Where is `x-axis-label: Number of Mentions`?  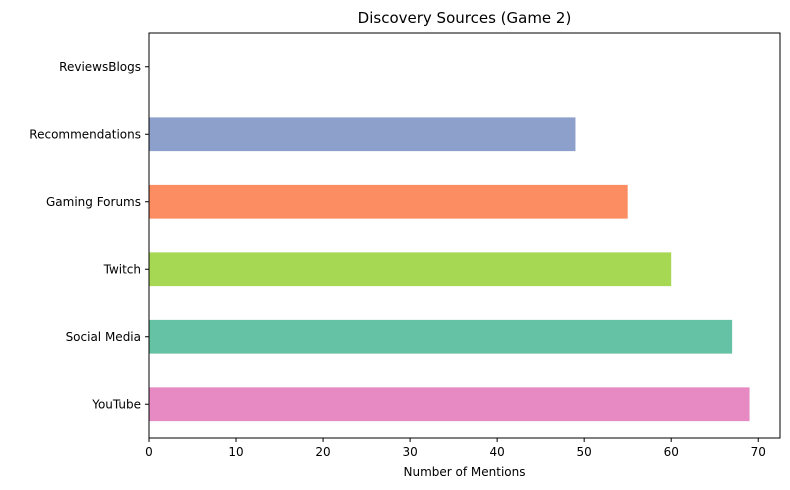
x-axis-label: Number of Mentions is located at coordinates (465, 472).